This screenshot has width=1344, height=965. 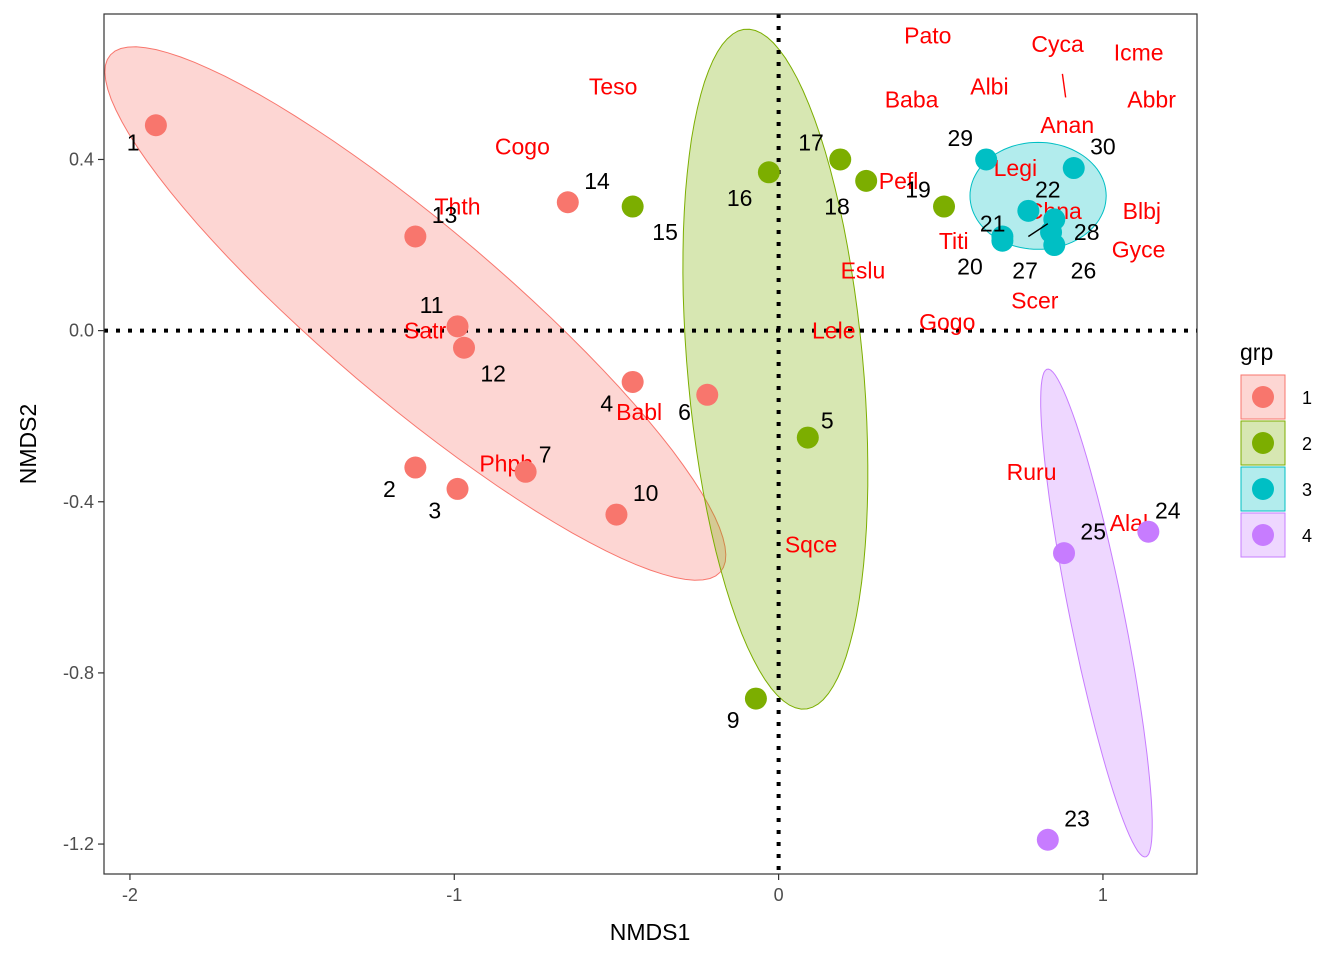 I want to click on site-label-16: 16, so click(x=740, y=198).